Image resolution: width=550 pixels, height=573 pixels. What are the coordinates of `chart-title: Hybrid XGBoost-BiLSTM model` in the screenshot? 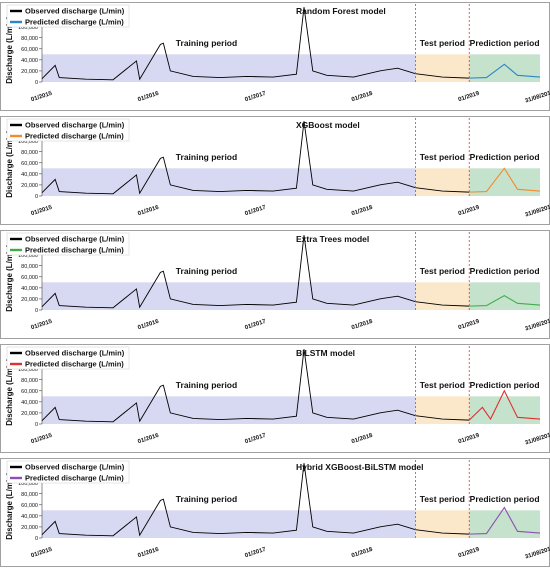 It's located at (360, 467).